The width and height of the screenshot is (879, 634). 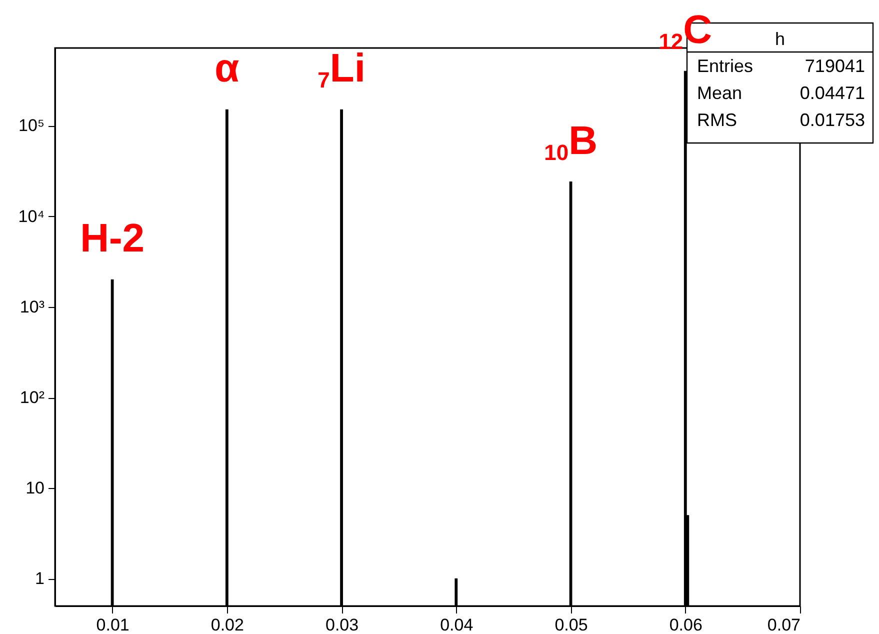 What do you see at coordinates (783, 625) in the screenshot?
I see `x-tick-label: 0.07` at bounding box center [783, 625].